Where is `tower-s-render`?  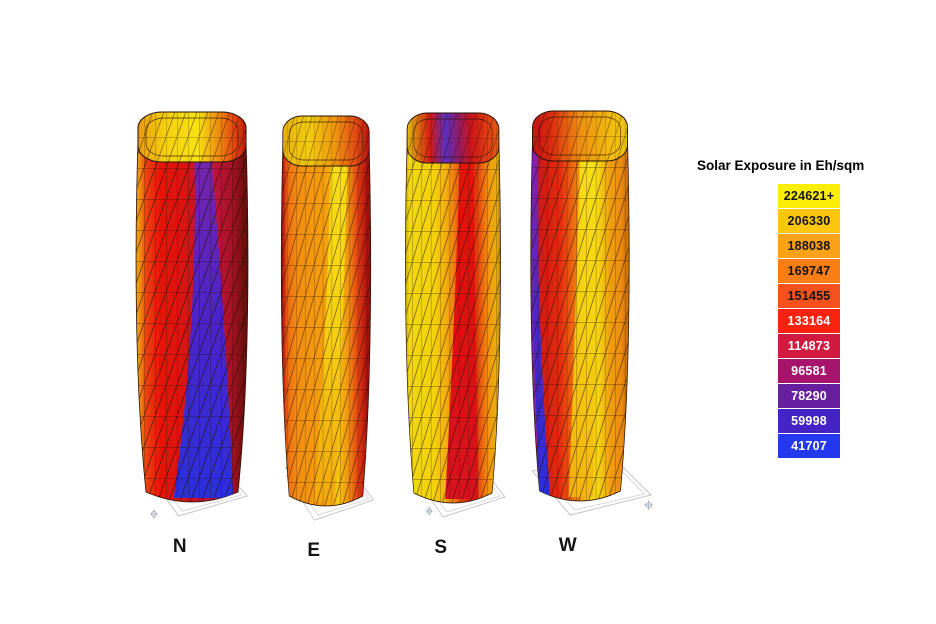
tower-s-render is located at coordinates (455, 315).